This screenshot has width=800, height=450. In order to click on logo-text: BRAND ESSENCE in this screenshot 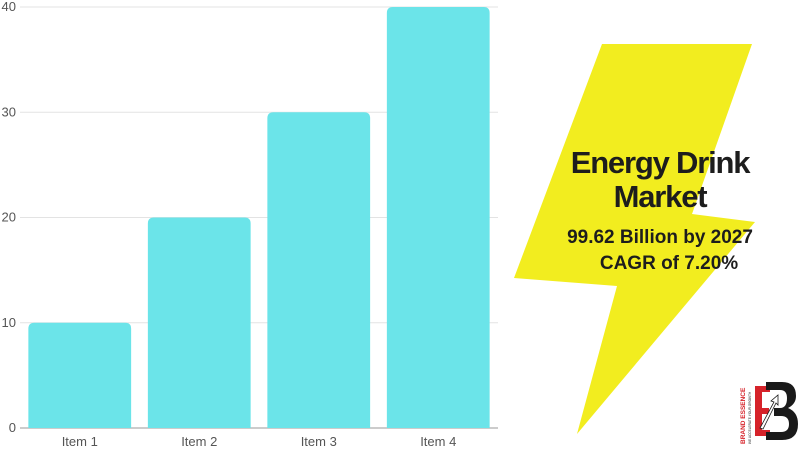, I will do `click(743, 415)`.